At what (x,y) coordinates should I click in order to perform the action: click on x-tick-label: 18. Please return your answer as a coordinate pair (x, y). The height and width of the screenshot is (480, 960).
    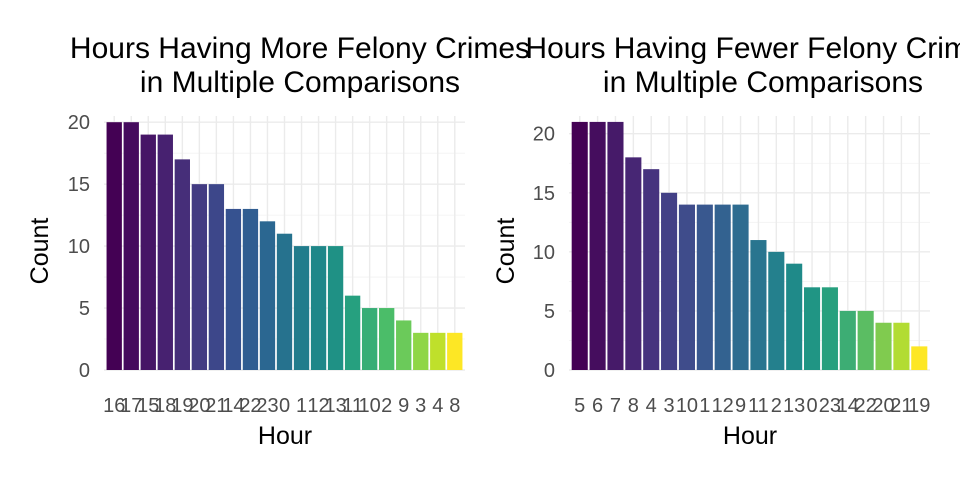
    Looking at the image, I should click on (165, 406).